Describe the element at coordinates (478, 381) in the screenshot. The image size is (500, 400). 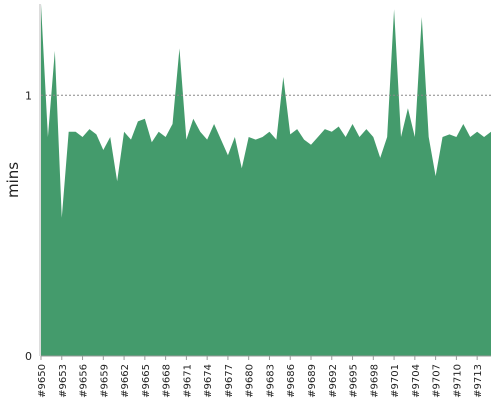
I see `x-tick-label: #9713` at that location.